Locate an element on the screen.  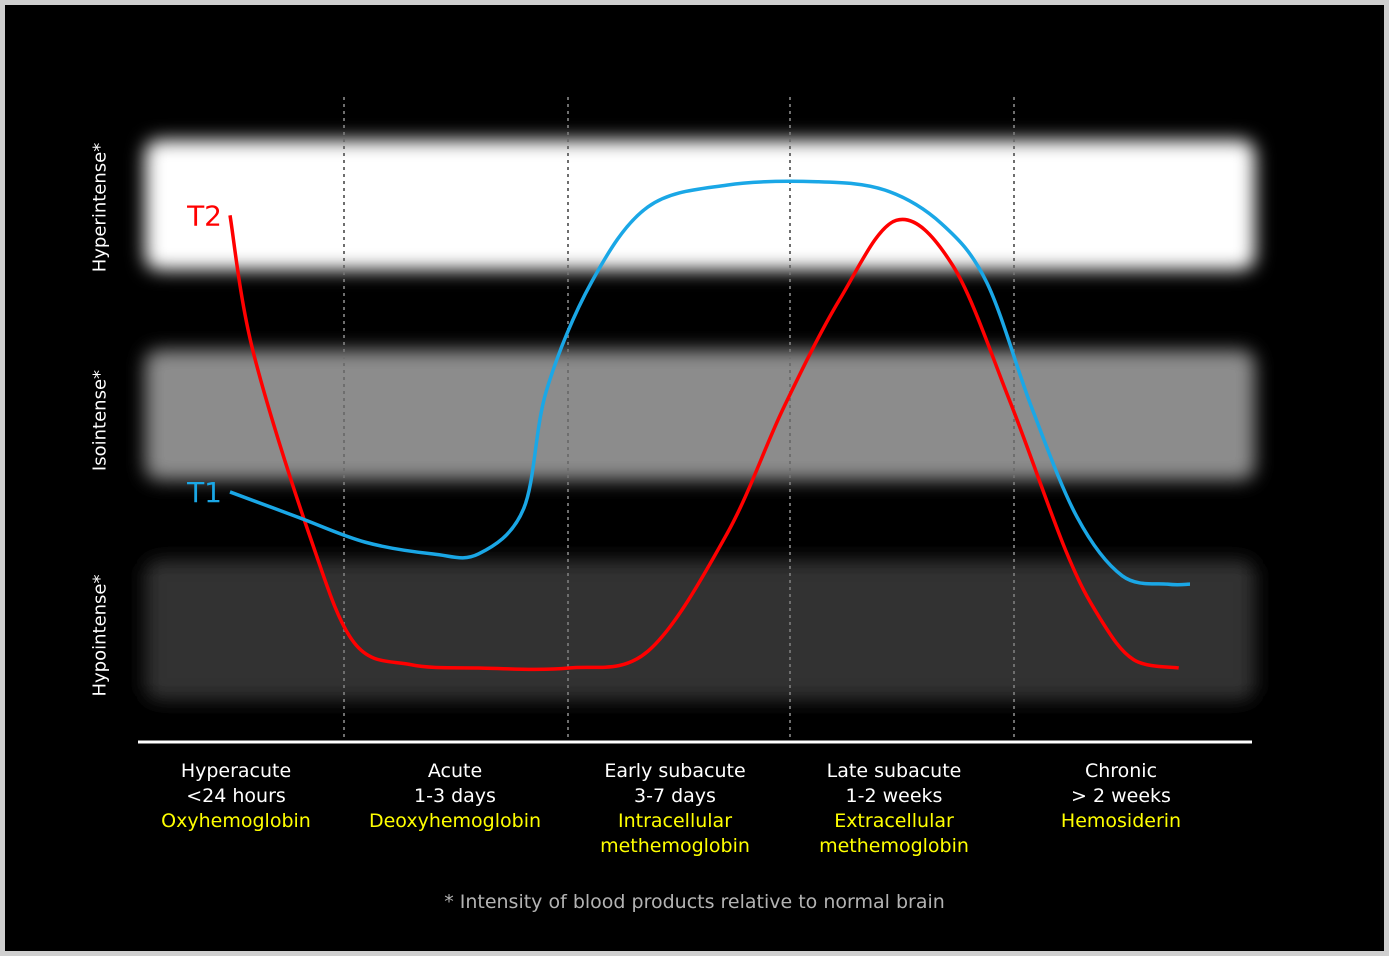
category-product: Extracellular methemoglobin is located at coordinates (894, 833).